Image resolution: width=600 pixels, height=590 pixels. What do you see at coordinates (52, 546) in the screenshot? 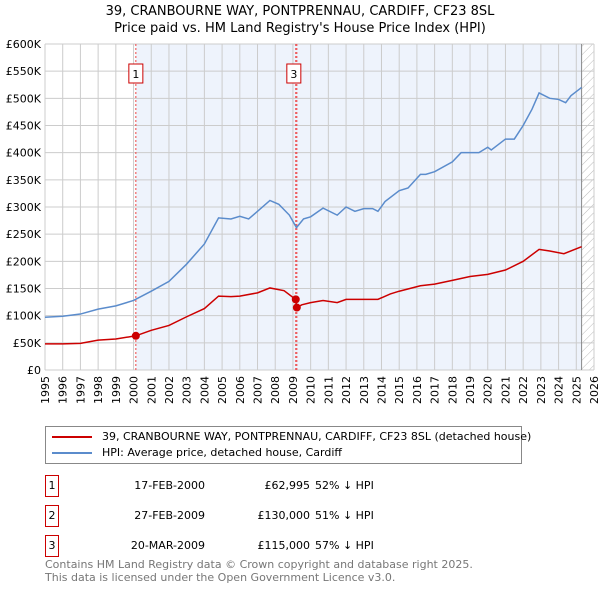
I see `marker-badge: 3` at bounding box center [52, 546].